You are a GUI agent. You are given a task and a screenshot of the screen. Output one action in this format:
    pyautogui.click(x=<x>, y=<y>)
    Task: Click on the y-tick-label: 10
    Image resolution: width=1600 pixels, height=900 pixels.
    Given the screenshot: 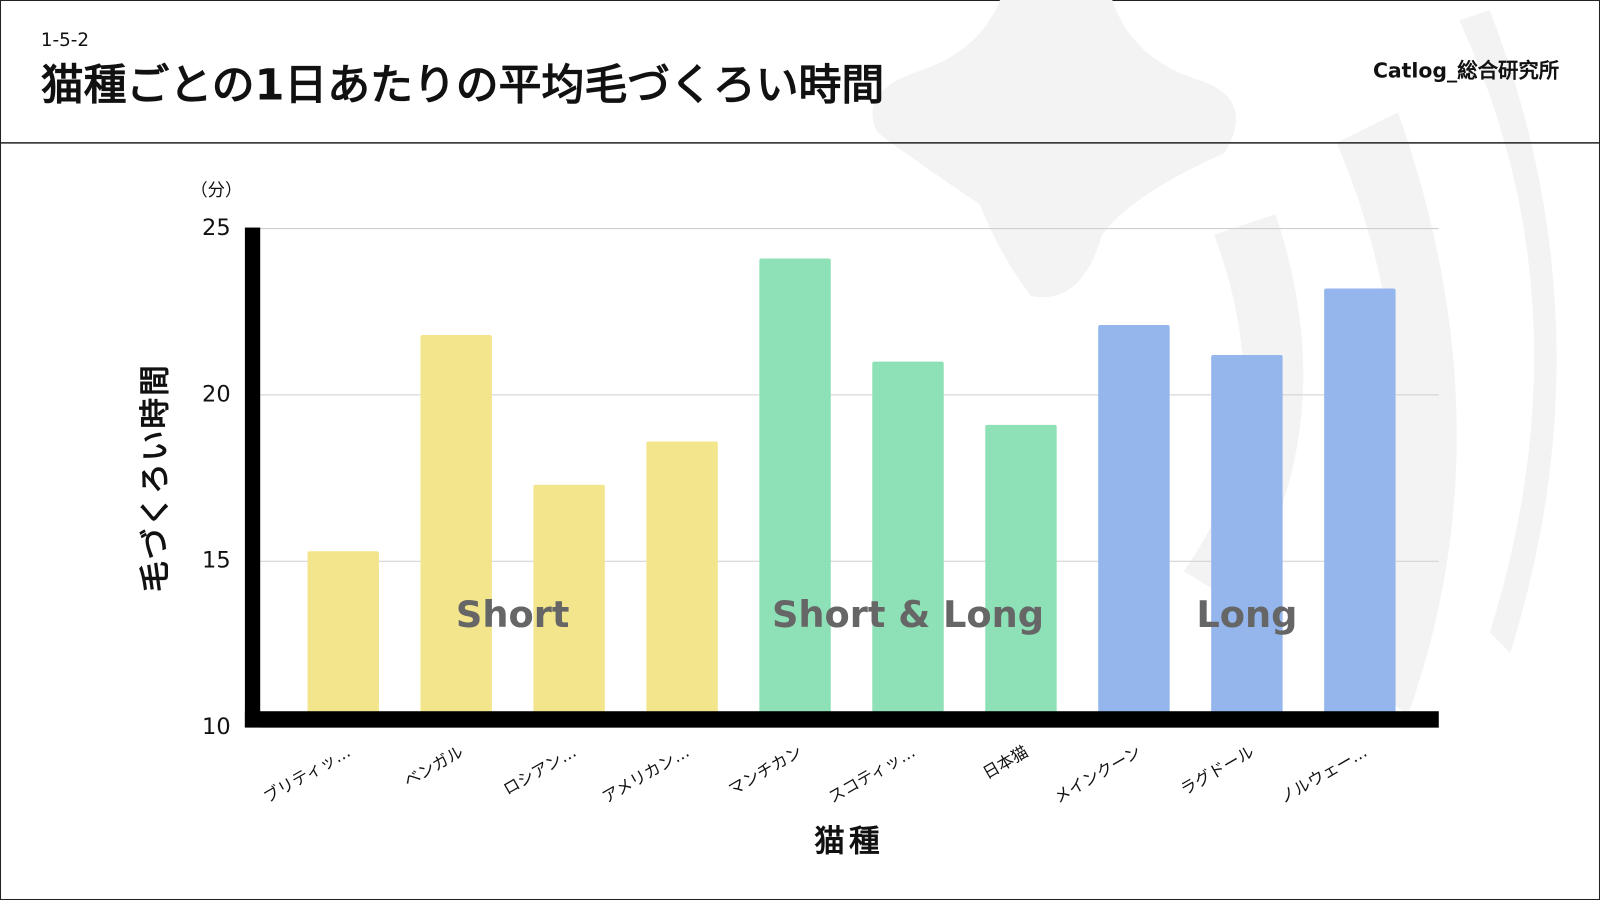 What is the action you would take?
    pyautogui.click(x=216, y=727)
    